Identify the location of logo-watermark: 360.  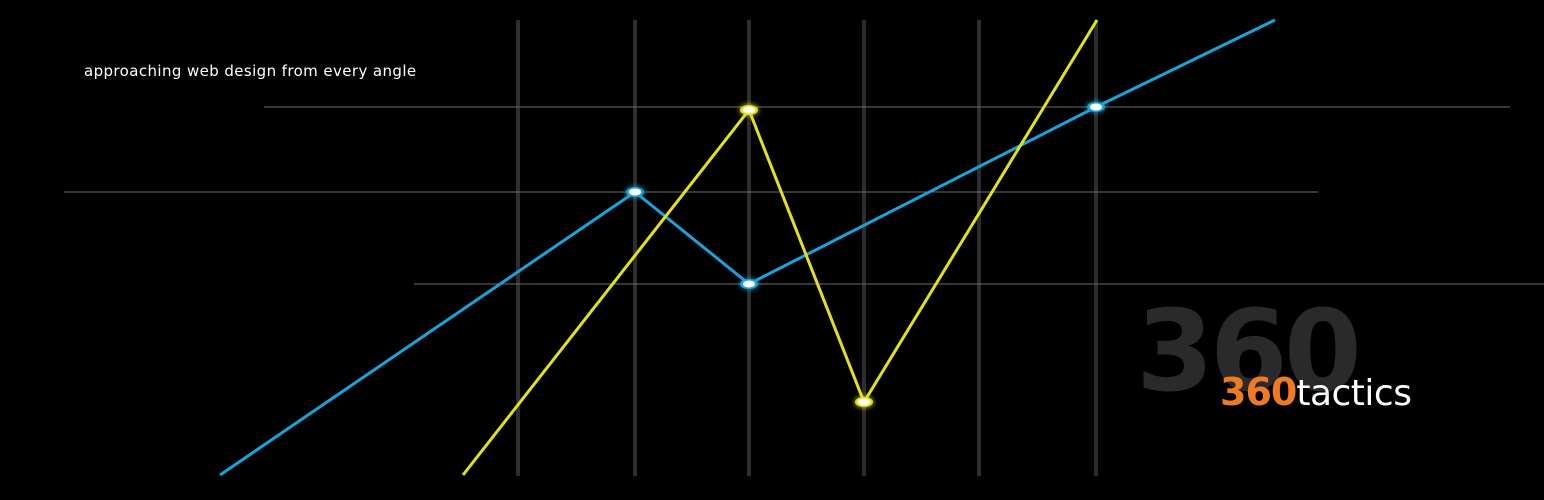
(1249, 352).